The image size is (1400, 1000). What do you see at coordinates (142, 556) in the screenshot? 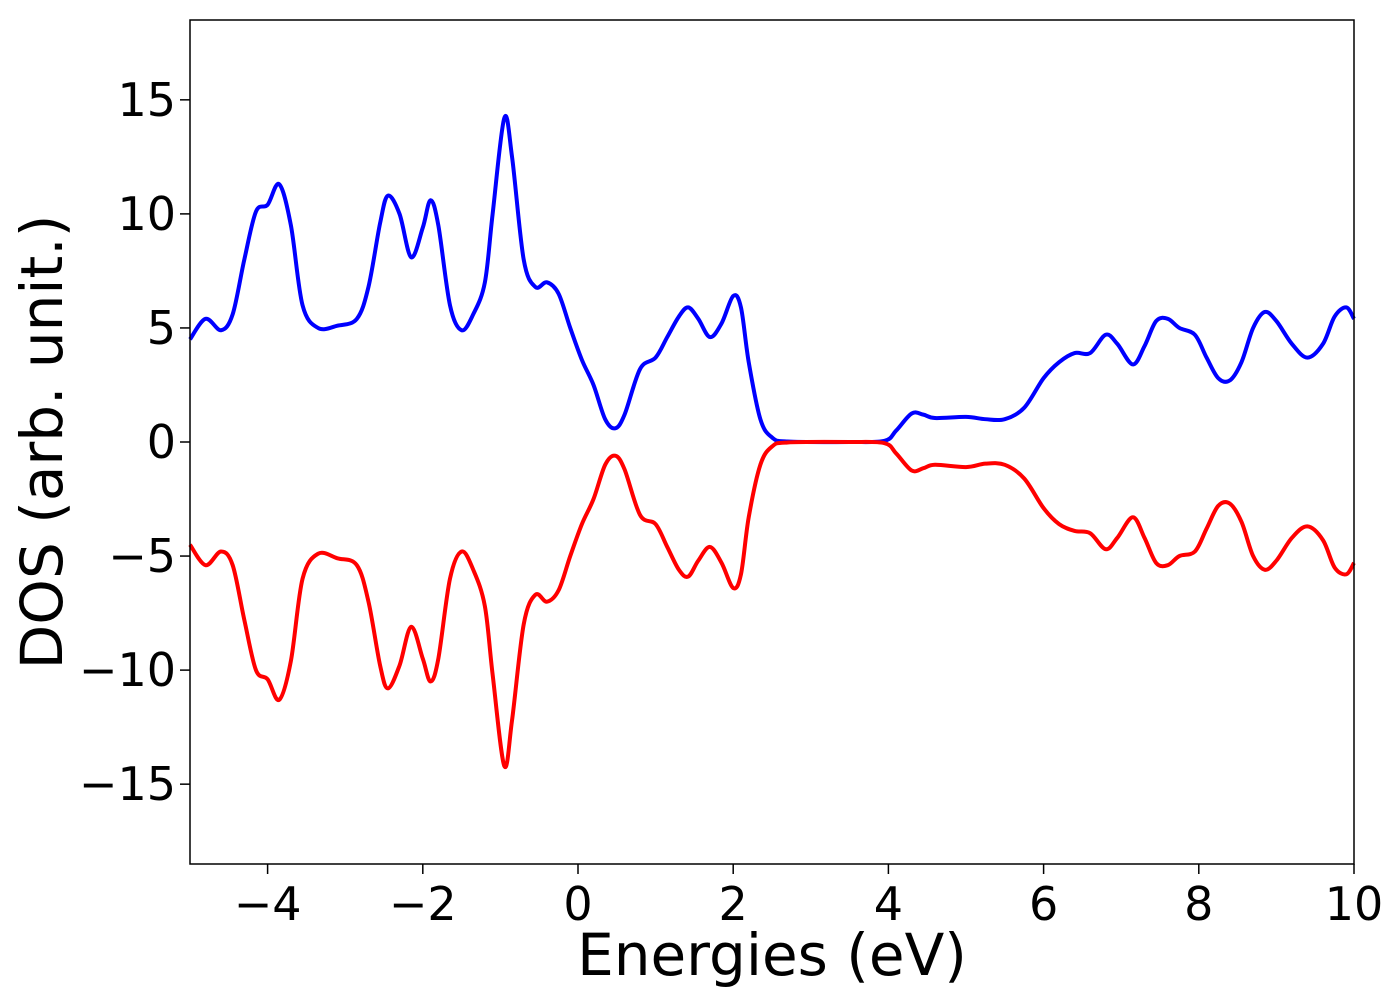
I see `y-tick-label: −5` at bounding box center [142, 556].